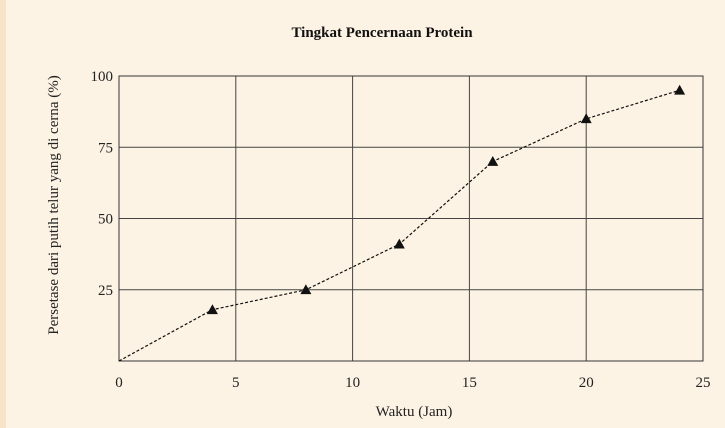  Describe the element at coordinates (352, 383) in the screenshot. I see `x-tick-label: 10` at that location.